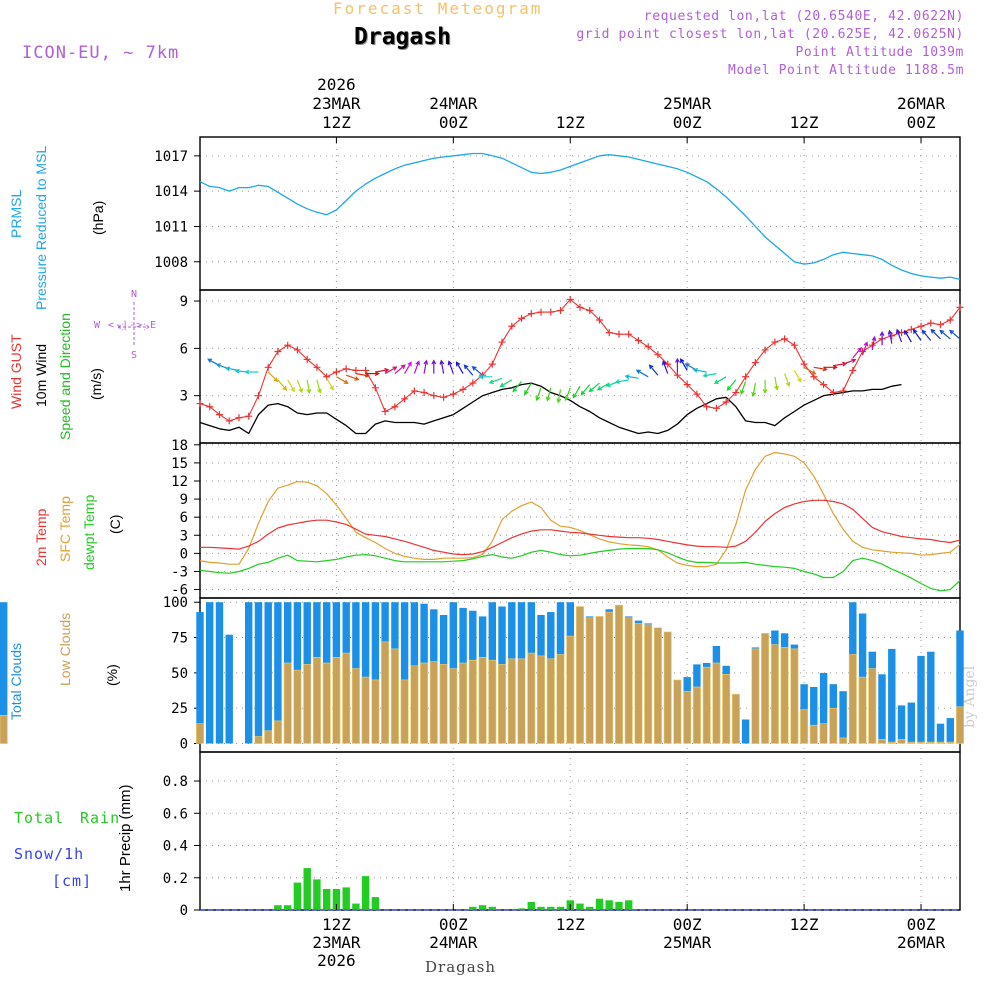 Image resolution: width=1000 pixels, height=1000 pixels. I want to click on bottom-time-label-3-0: 00Z, so click(687, 924).